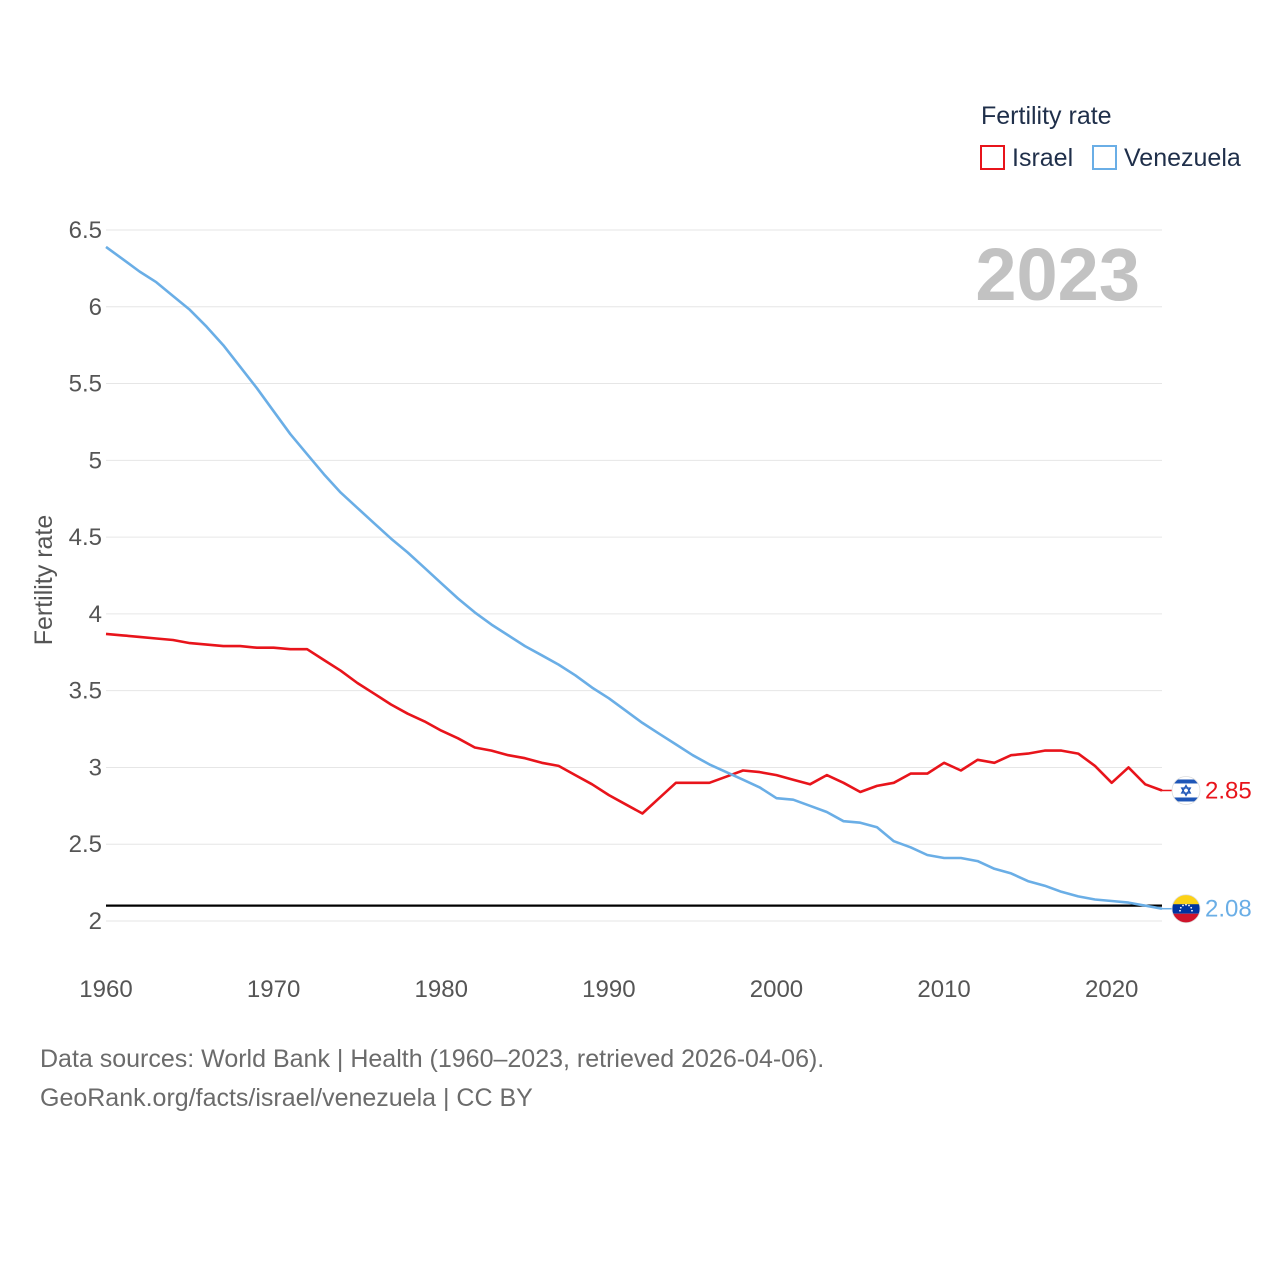 Image resolution: width=1280 pixels, height=1280 pixels. Describe the element at coordinates (105, 989) in the screenshot. I see `x-tick-label: 1960` at that location.